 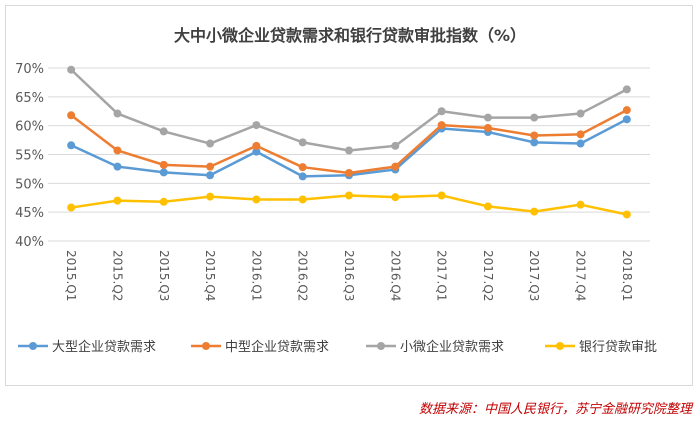 What do you see at coordinates (395, 275) in the screenshot?
I see `x-tick-label: 2016.Q4` at bounding box center [395, 275].